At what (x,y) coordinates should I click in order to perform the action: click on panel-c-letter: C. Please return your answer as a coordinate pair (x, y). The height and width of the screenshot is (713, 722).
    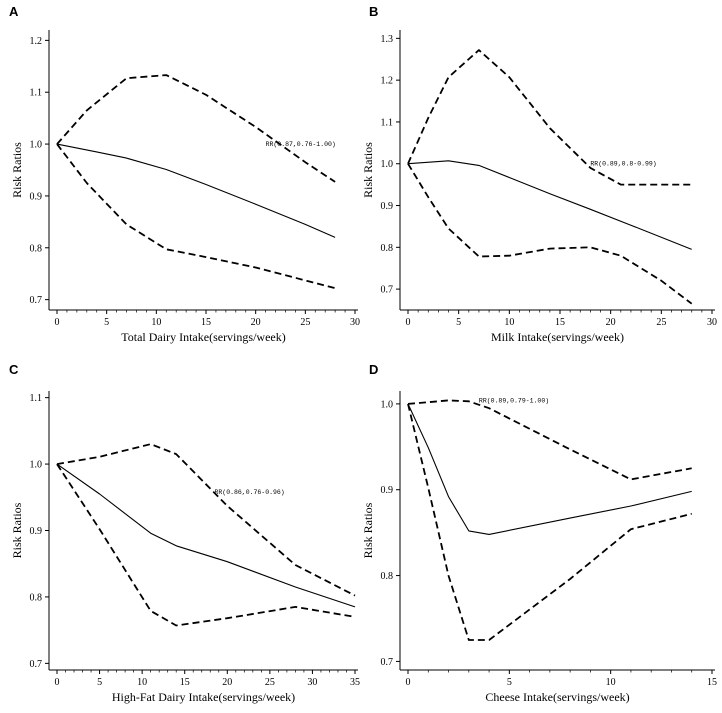
    Looking at the image, I should click on (14, 369).